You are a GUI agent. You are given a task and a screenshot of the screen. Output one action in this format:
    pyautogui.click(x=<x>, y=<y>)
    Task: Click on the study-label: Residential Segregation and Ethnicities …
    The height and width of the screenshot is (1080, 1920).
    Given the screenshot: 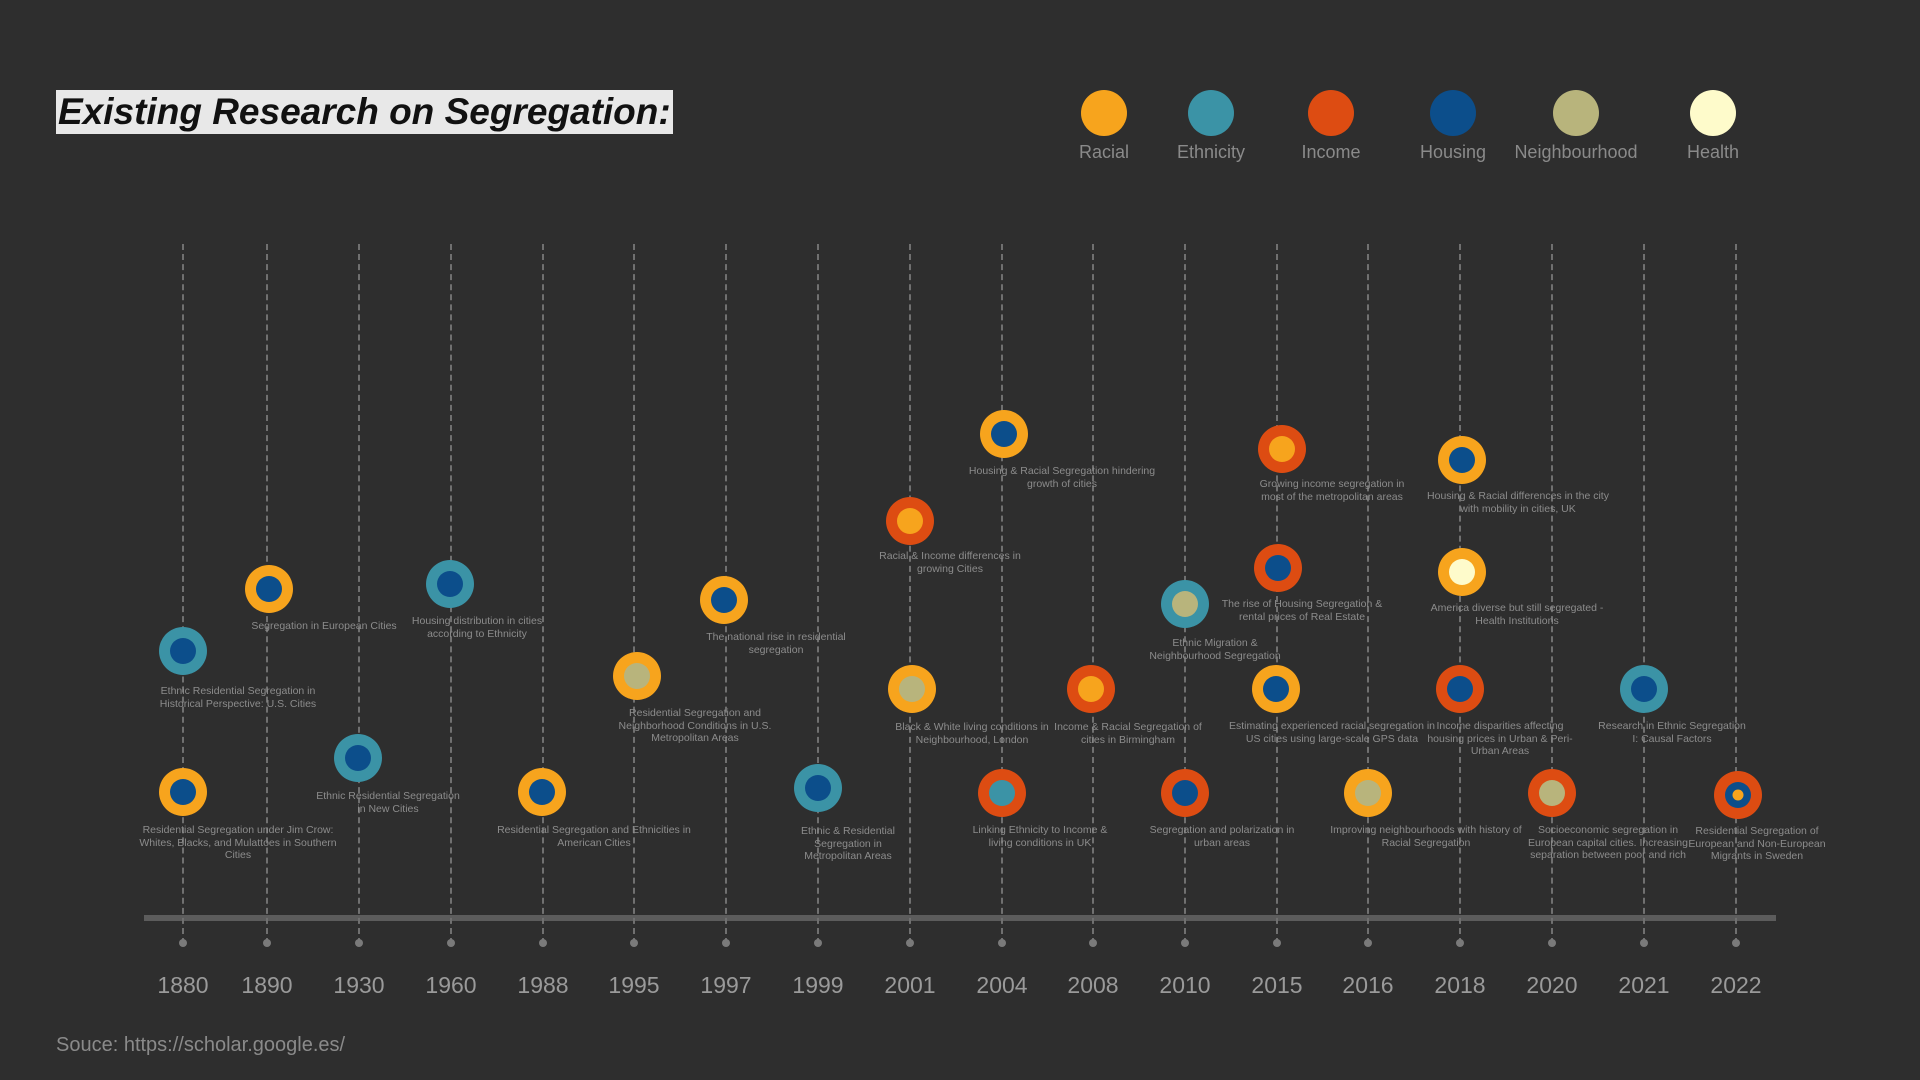 What is the action you would take?
    pyautogui.click(x=594, y=836)
    